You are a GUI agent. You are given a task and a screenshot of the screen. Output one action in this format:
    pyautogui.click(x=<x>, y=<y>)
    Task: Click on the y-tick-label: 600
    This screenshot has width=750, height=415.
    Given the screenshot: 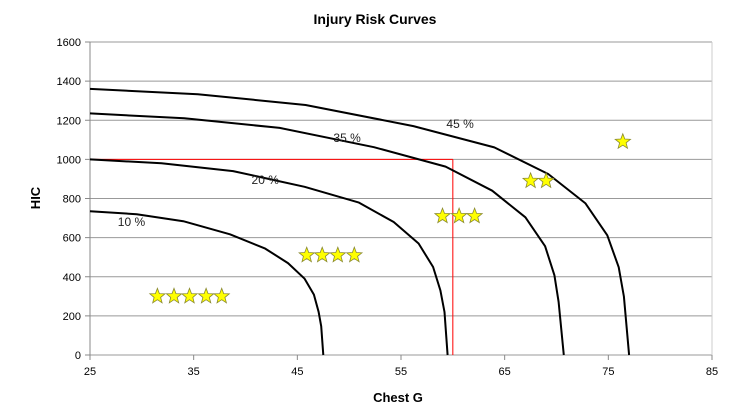 What is the action you would take?
    pyautogui.click(x=72, y=239)
    